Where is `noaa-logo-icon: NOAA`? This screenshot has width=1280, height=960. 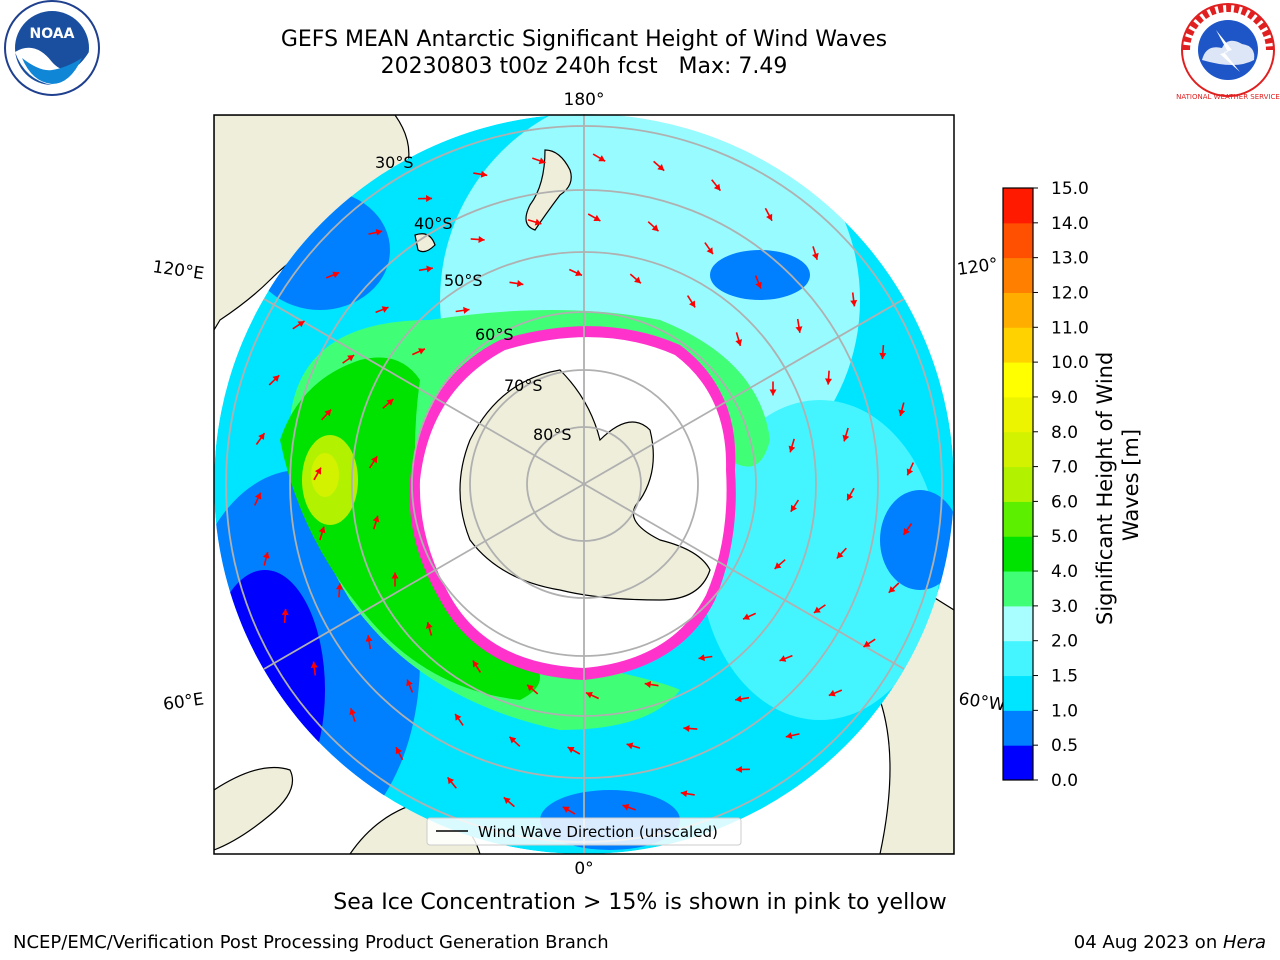
noaa-logo-icon: NOAA is located at coordinates (52, 48).